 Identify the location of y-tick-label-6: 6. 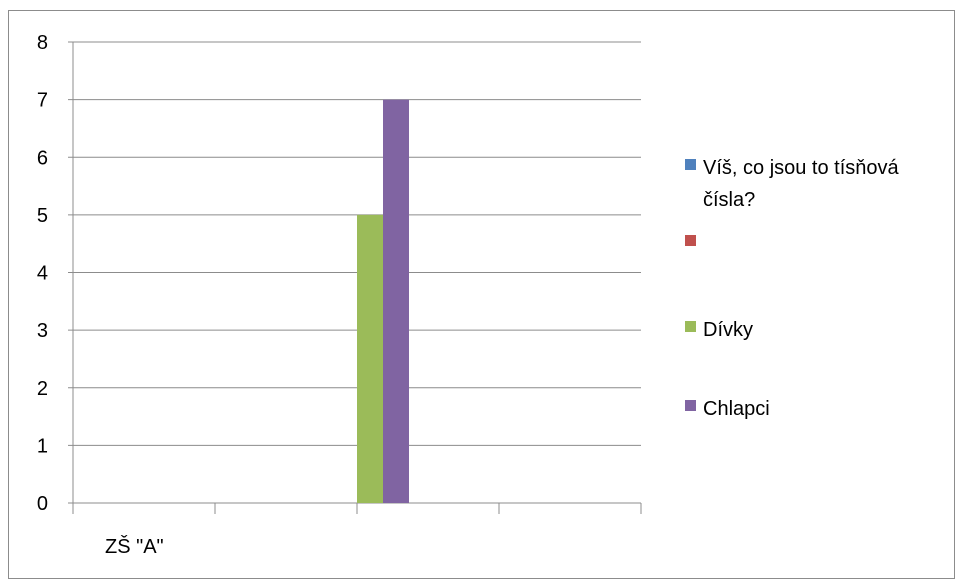
(42, 158).